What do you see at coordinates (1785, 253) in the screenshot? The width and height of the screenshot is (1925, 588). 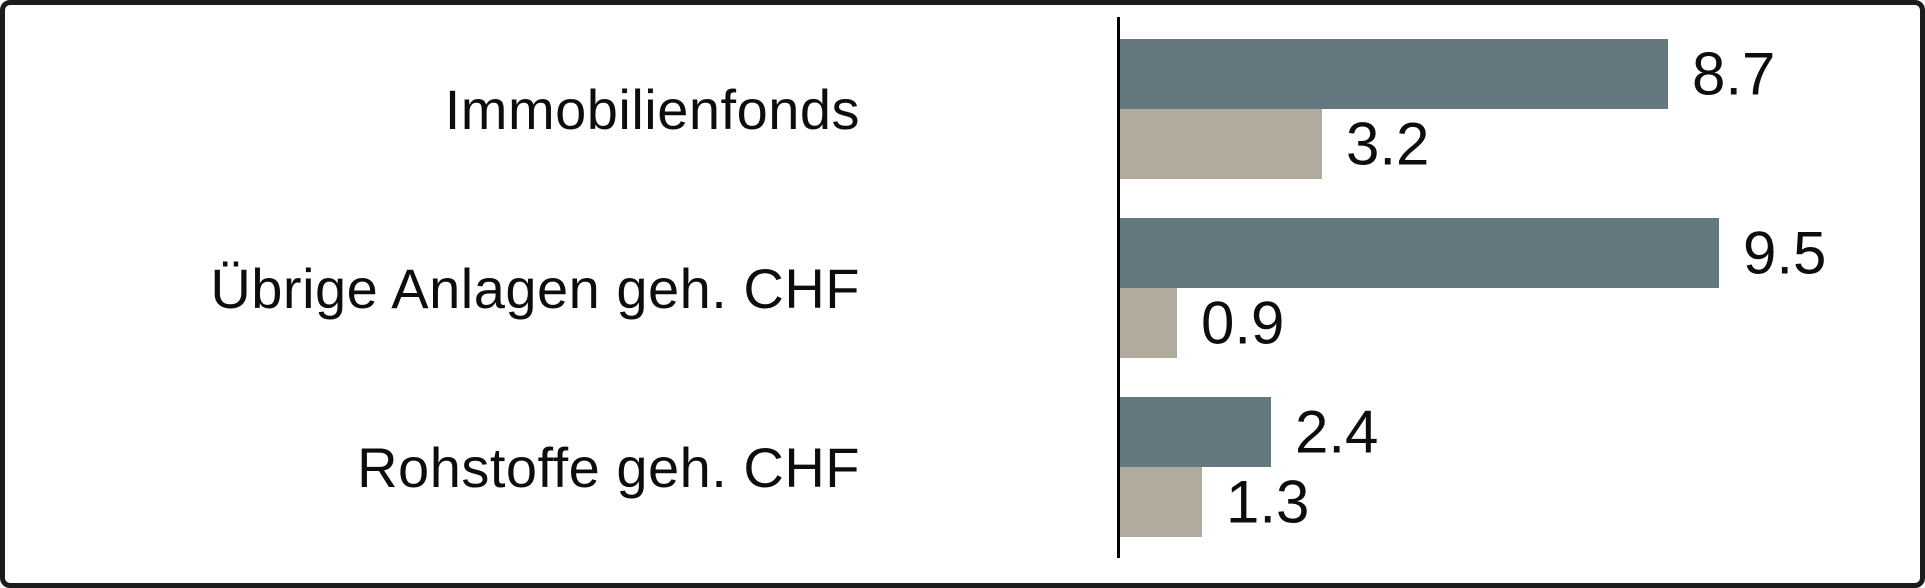 I see `value-label-series-1: 9.5` at bounding box center [1785, 253].